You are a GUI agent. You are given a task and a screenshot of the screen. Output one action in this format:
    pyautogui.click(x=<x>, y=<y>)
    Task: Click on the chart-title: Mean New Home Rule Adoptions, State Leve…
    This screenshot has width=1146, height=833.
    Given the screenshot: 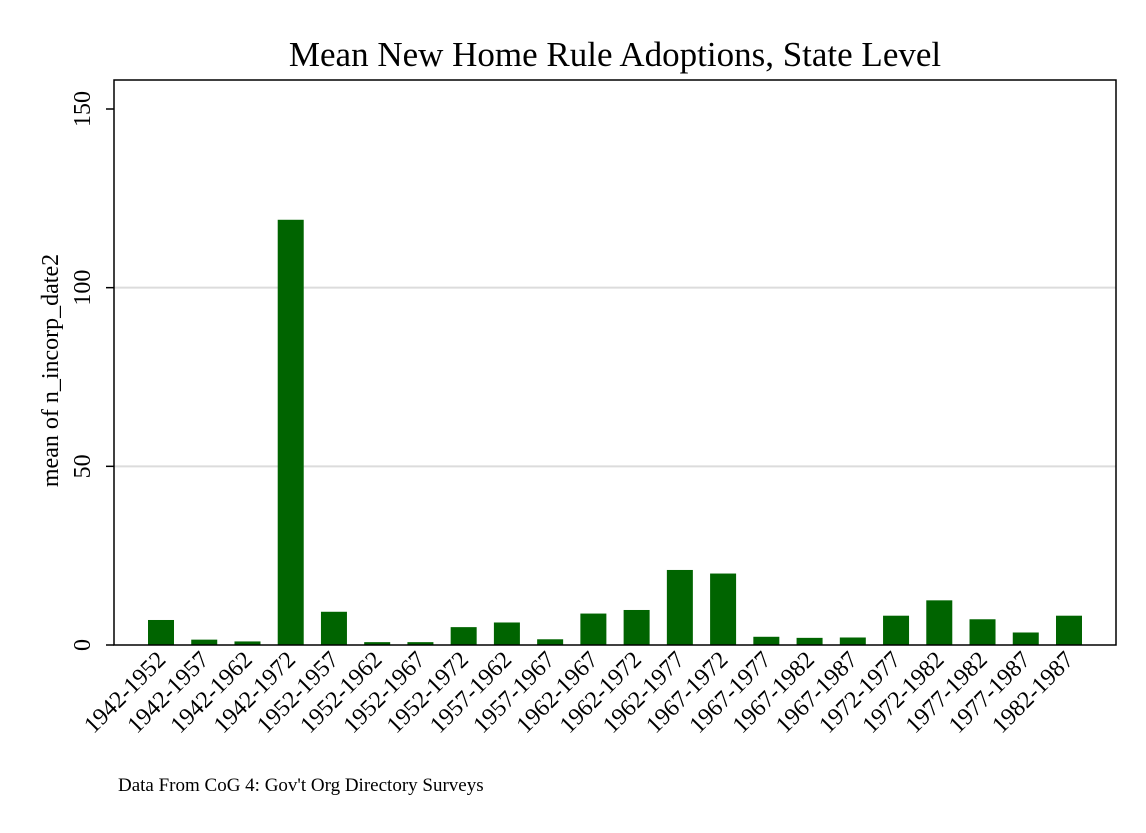 What is the action you would take?
    pyautogui.click(x=615, y=54)
    